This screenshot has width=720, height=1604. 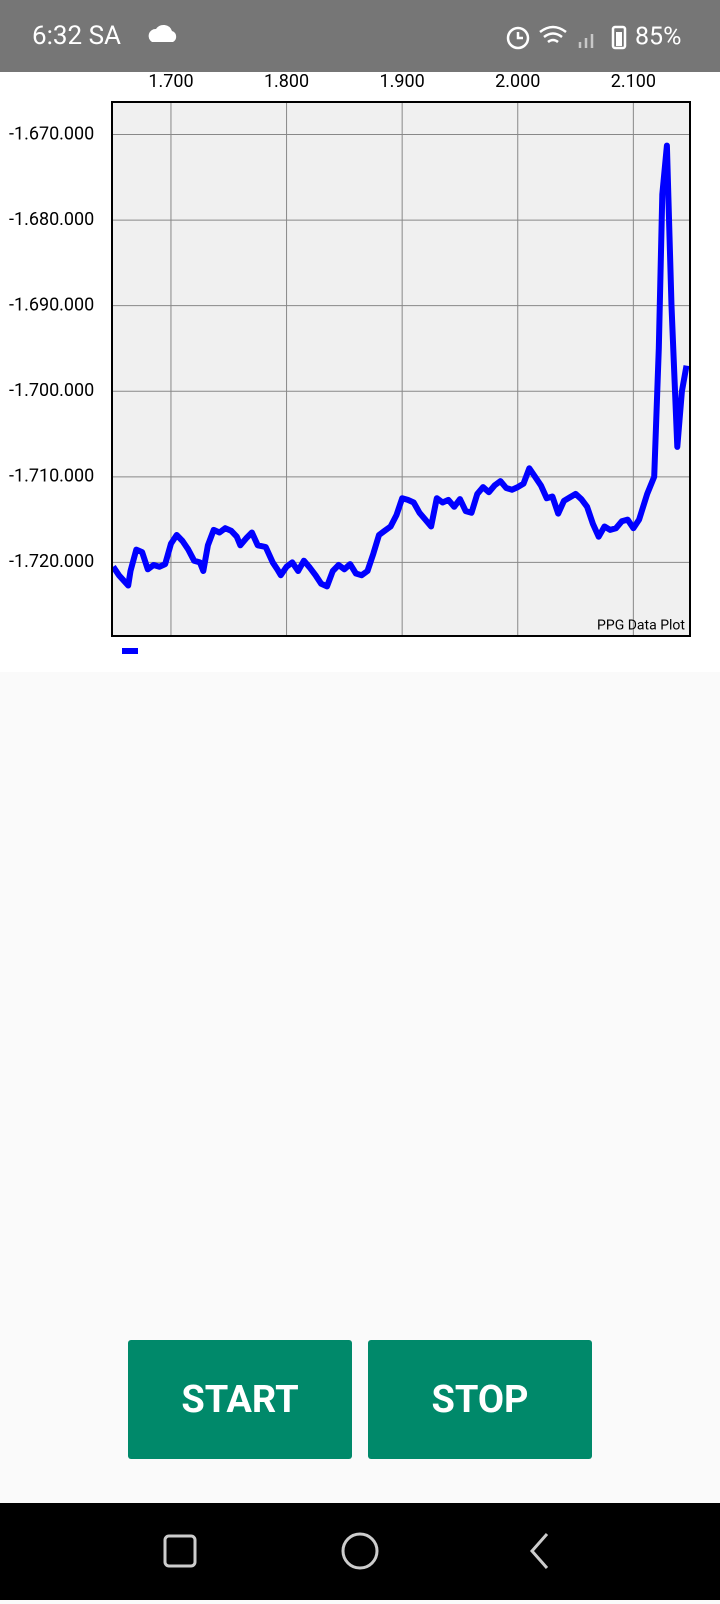 I want to click on x-tick-label: 2.100, so click(x=633, y=81).